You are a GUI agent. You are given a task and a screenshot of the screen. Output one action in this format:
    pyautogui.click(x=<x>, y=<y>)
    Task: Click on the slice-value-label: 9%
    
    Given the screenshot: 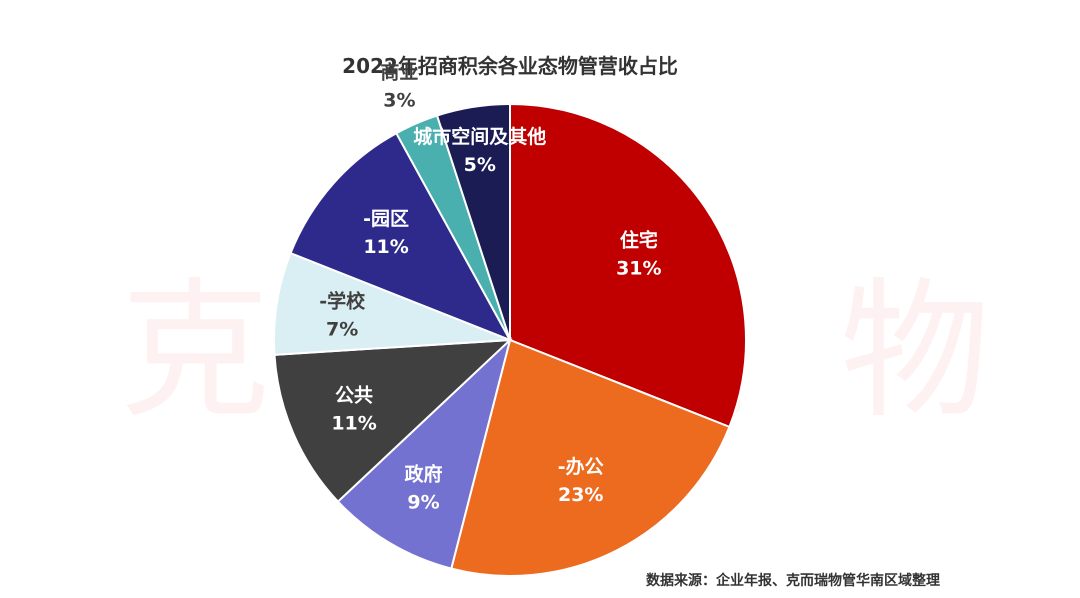 What is the action you would take?
    pyautogui.click(x=423, y=502)
    